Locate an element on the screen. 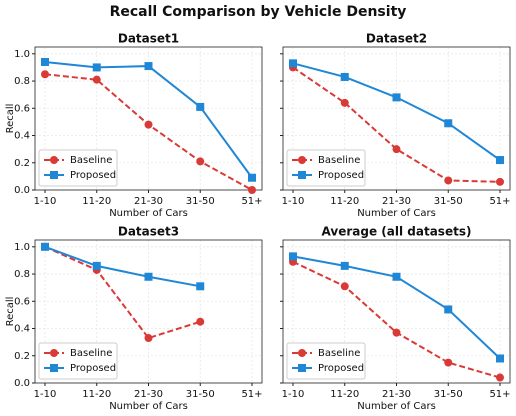  figure-title: Recall Comparison by Vehicle Density is located at coordinates (258, 12).